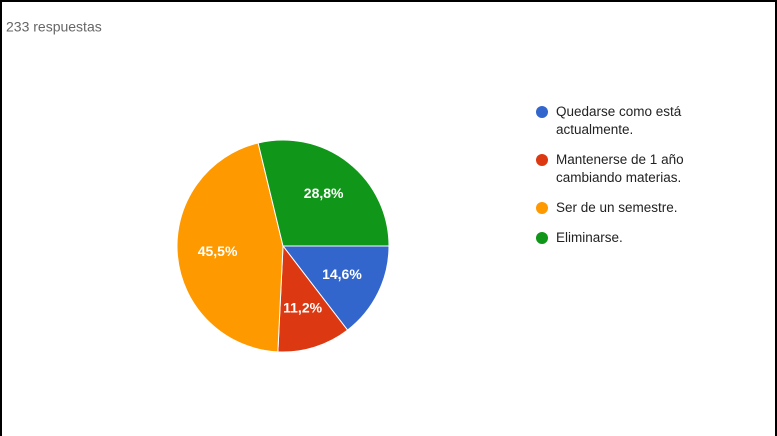 The width and height of the screenshot is (777, 436). What do you see at coordinates (218, 251) in the screenshot?
I see `slice-label: 45,5%` at bounding box center [218, 251].